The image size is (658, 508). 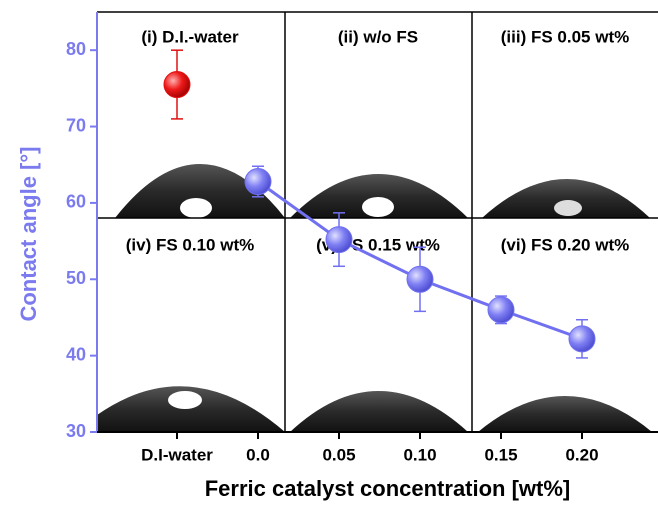 What do you see at coordinates (388, 488) in the screenshot?
I see `x-axis-label: Ferric catalyst concentration [wt%]` at bounding box center [388, 488].